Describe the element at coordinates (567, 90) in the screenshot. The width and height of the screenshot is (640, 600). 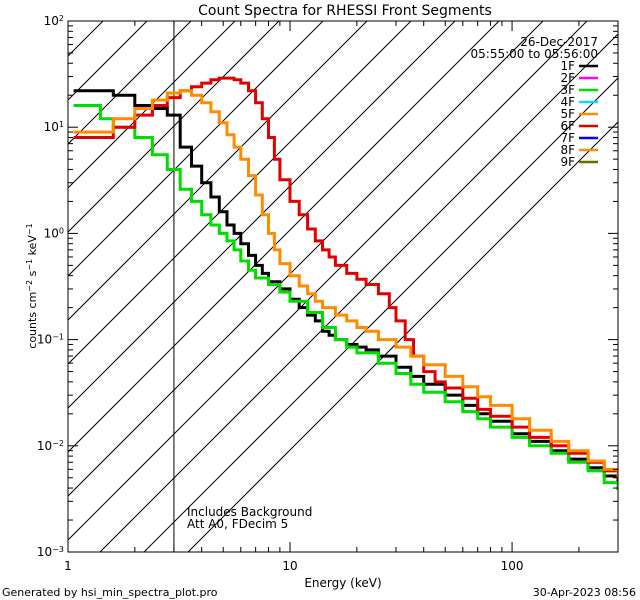
I see `legend-label: 3F` at that location.